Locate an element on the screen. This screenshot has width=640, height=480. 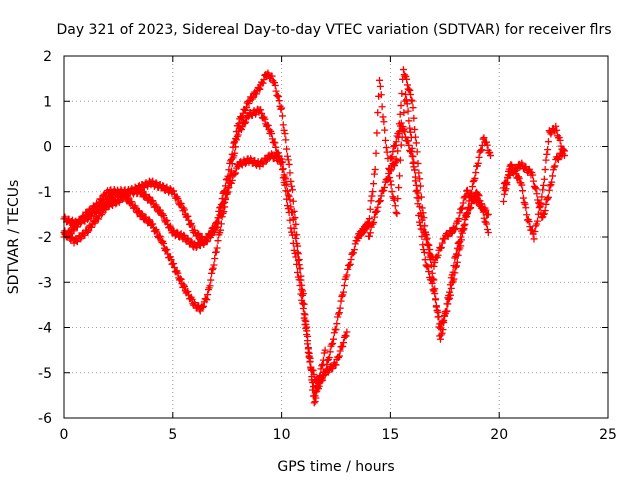
series-sat-f is located at coordinates (439, 194).